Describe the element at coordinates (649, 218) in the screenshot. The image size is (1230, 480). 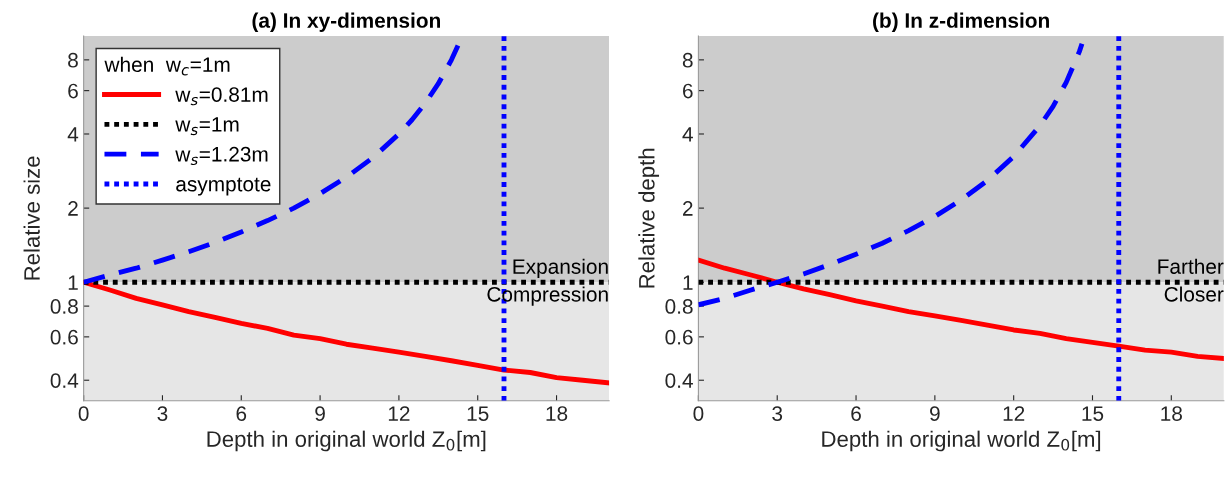
I see `y-axis-title: Relative depth` at that location.